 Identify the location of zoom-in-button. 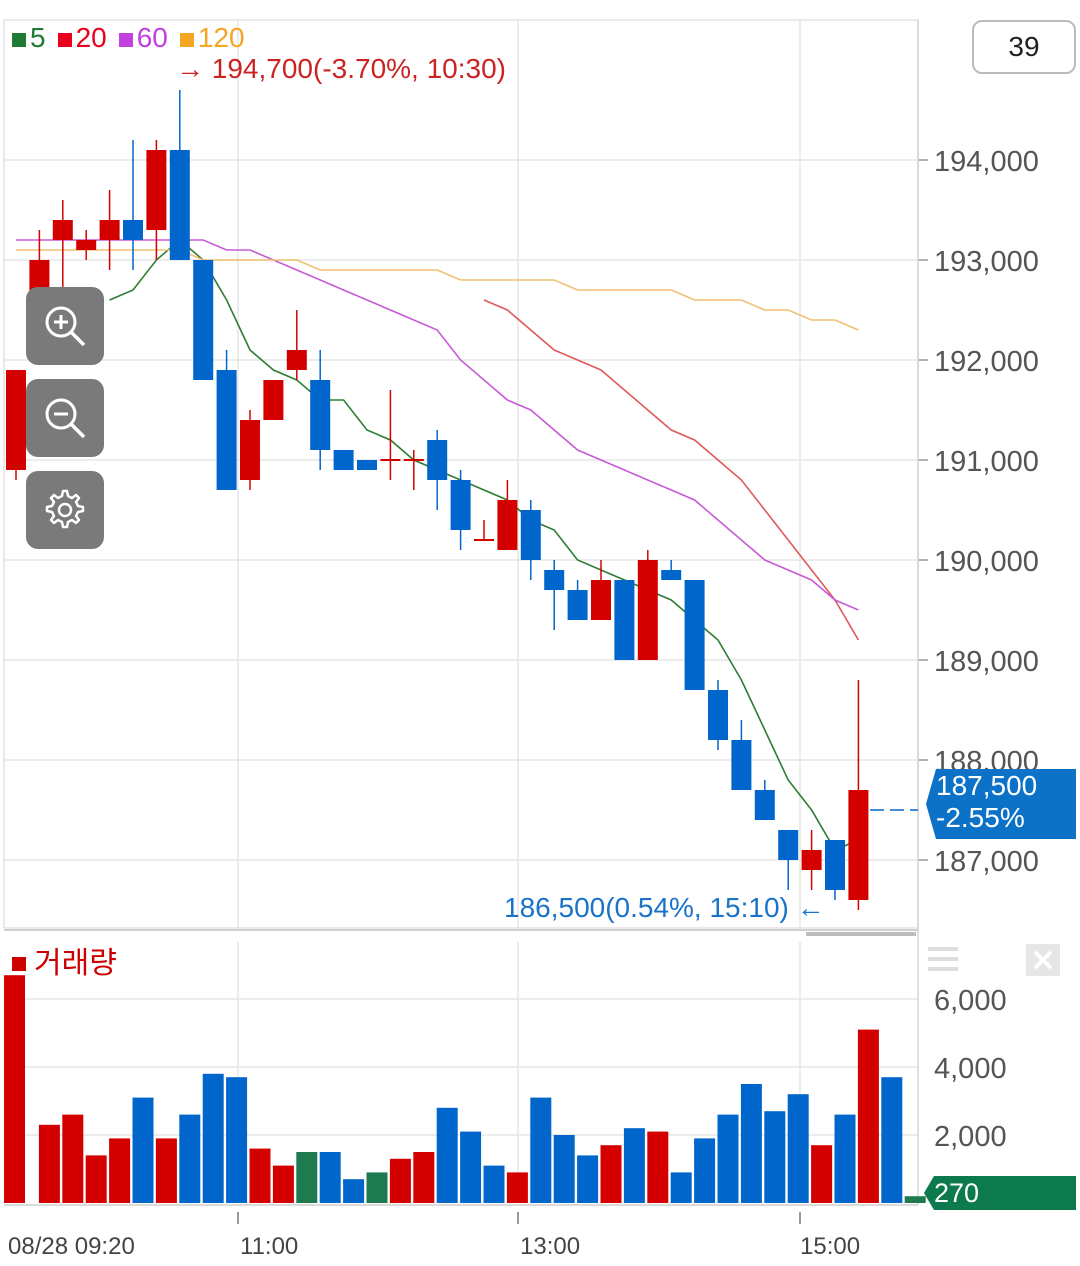
(65, 326).